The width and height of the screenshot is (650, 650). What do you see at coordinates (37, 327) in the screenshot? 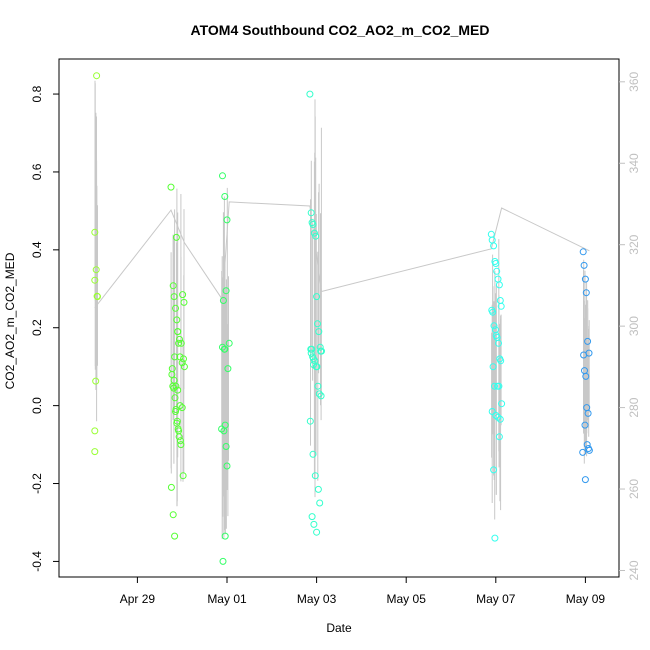
I see `y-tick-label: 0.2` at bounding box center [37, 327].